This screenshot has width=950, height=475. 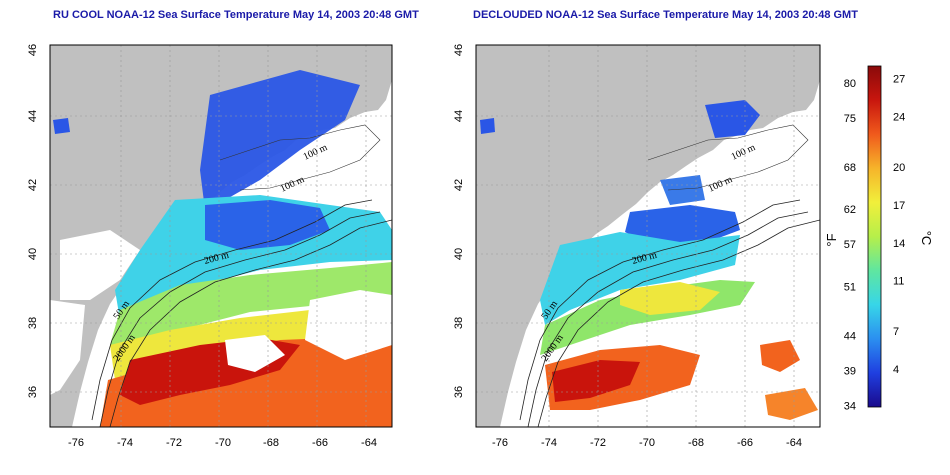 I want to click on left-y-tick: 40, so click(x=33, y=254).